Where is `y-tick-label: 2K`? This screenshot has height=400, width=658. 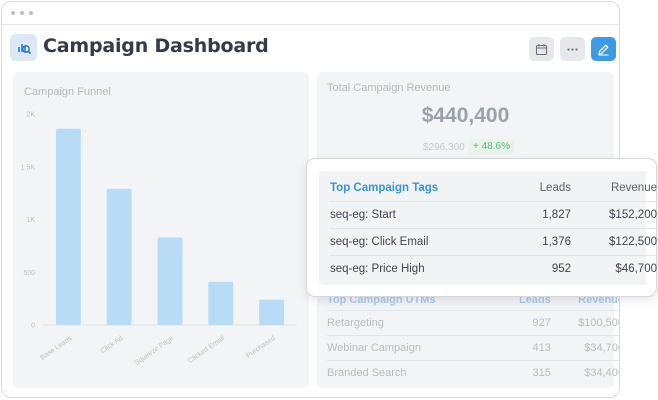 y-tick-label: 2K is located at coordinates (30, 115).